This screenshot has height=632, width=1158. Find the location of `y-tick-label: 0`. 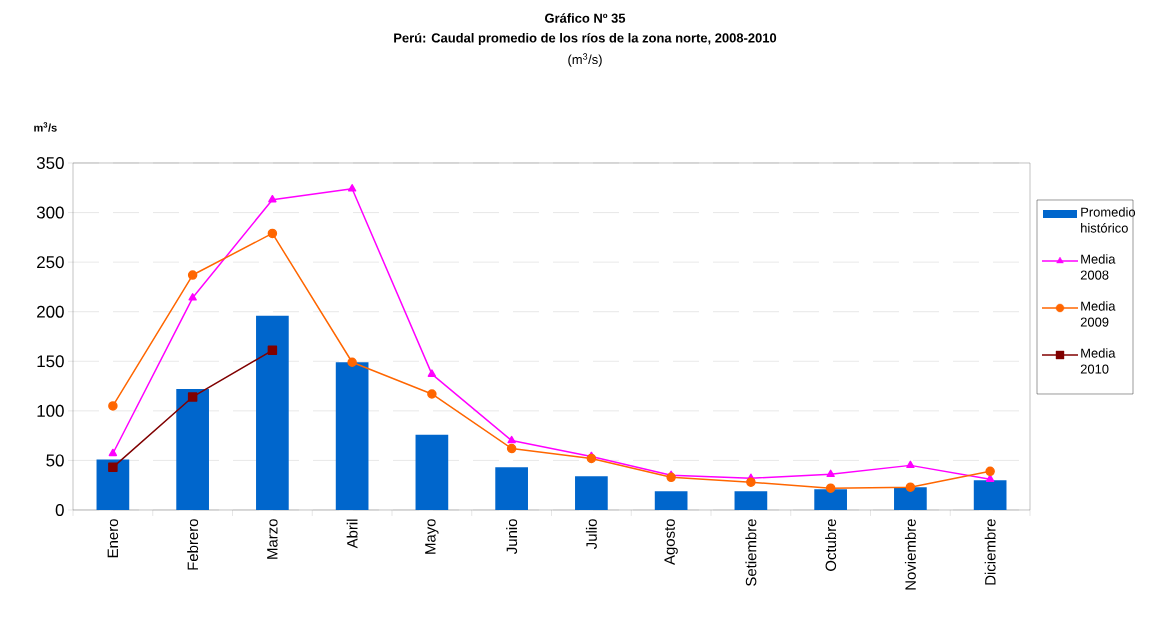

y-tick-label: 0 is located at coordinates (59, 509).